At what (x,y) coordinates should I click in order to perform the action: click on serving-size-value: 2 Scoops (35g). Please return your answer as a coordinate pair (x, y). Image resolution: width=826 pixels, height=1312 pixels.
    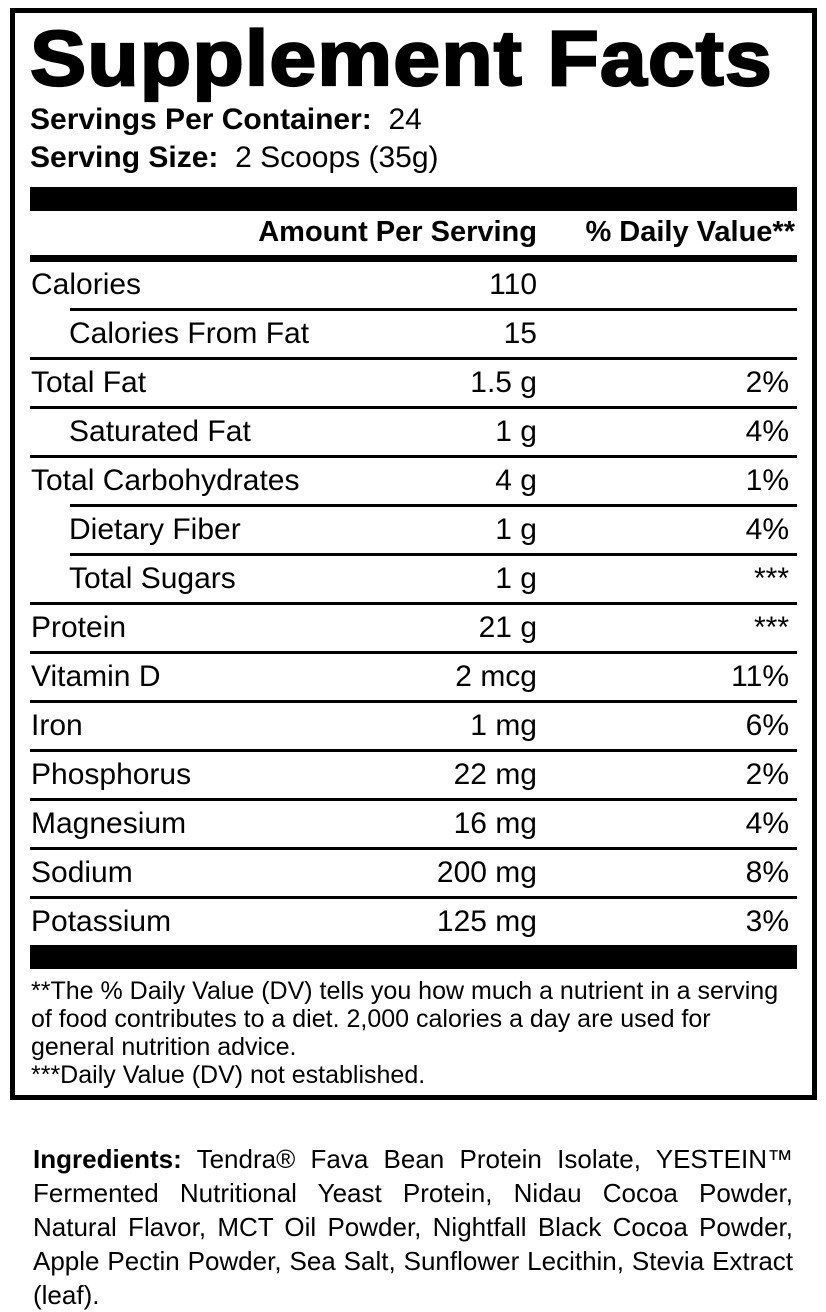
    Looking at the image, I should click on (337, 157).